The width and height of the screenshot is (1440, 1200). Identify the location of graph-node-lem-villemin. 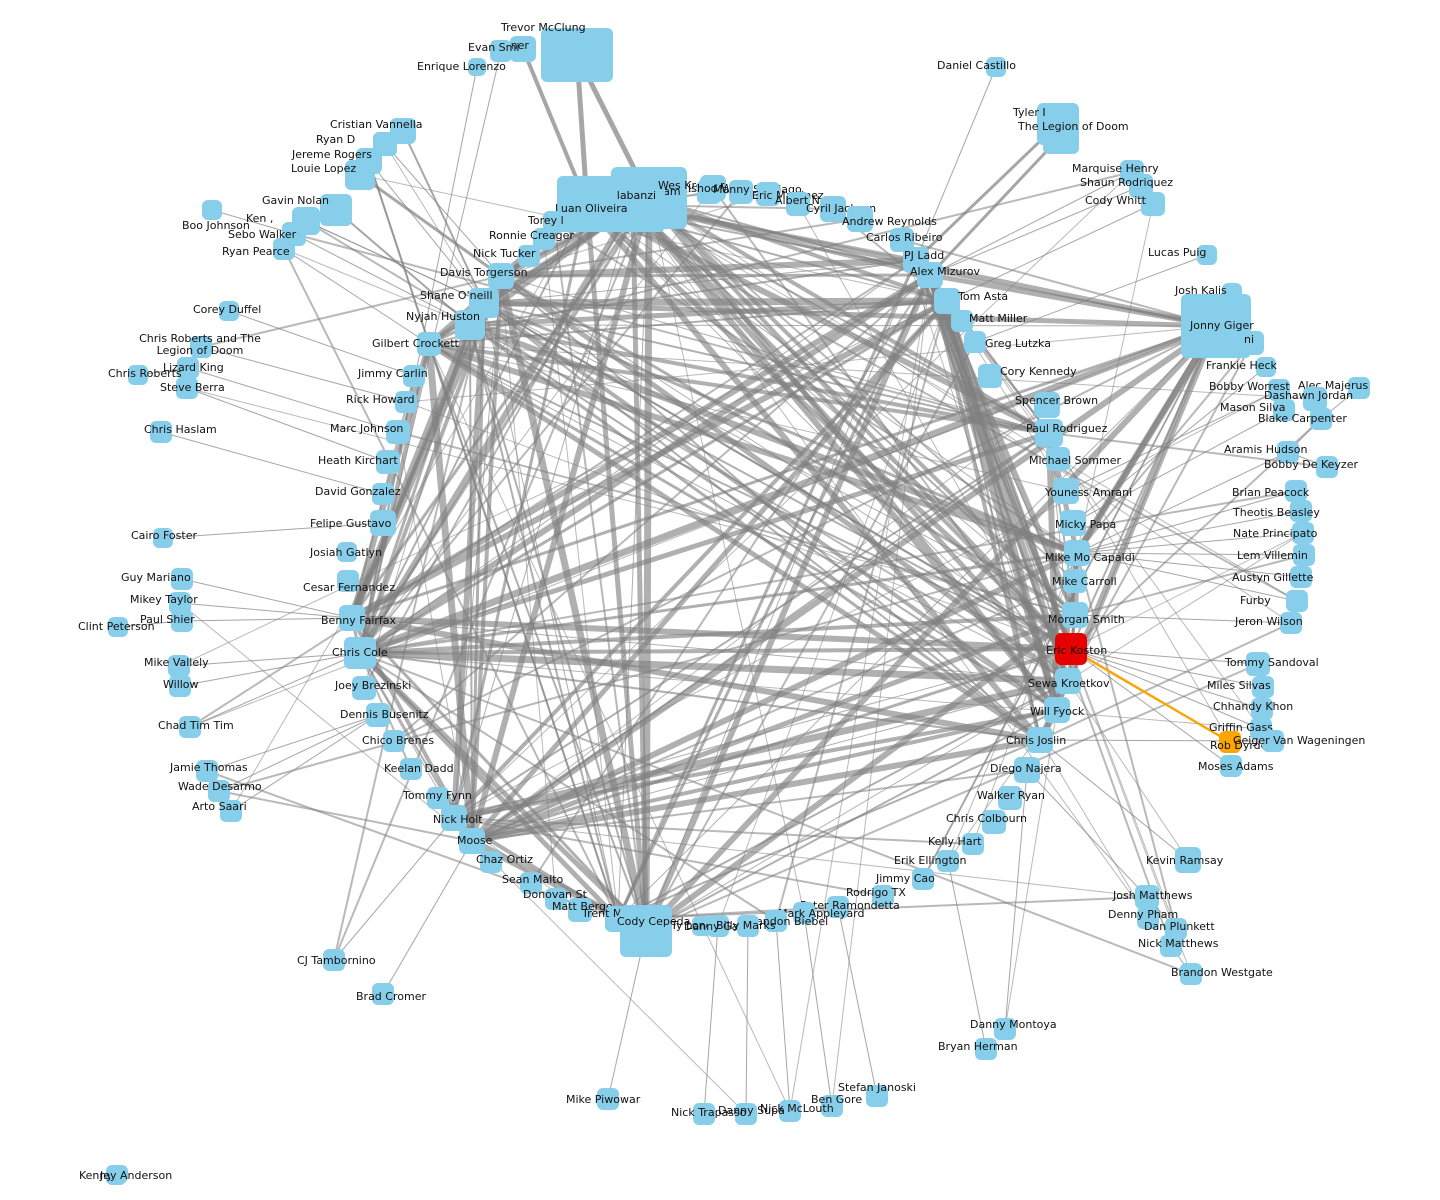
(1304, 555).